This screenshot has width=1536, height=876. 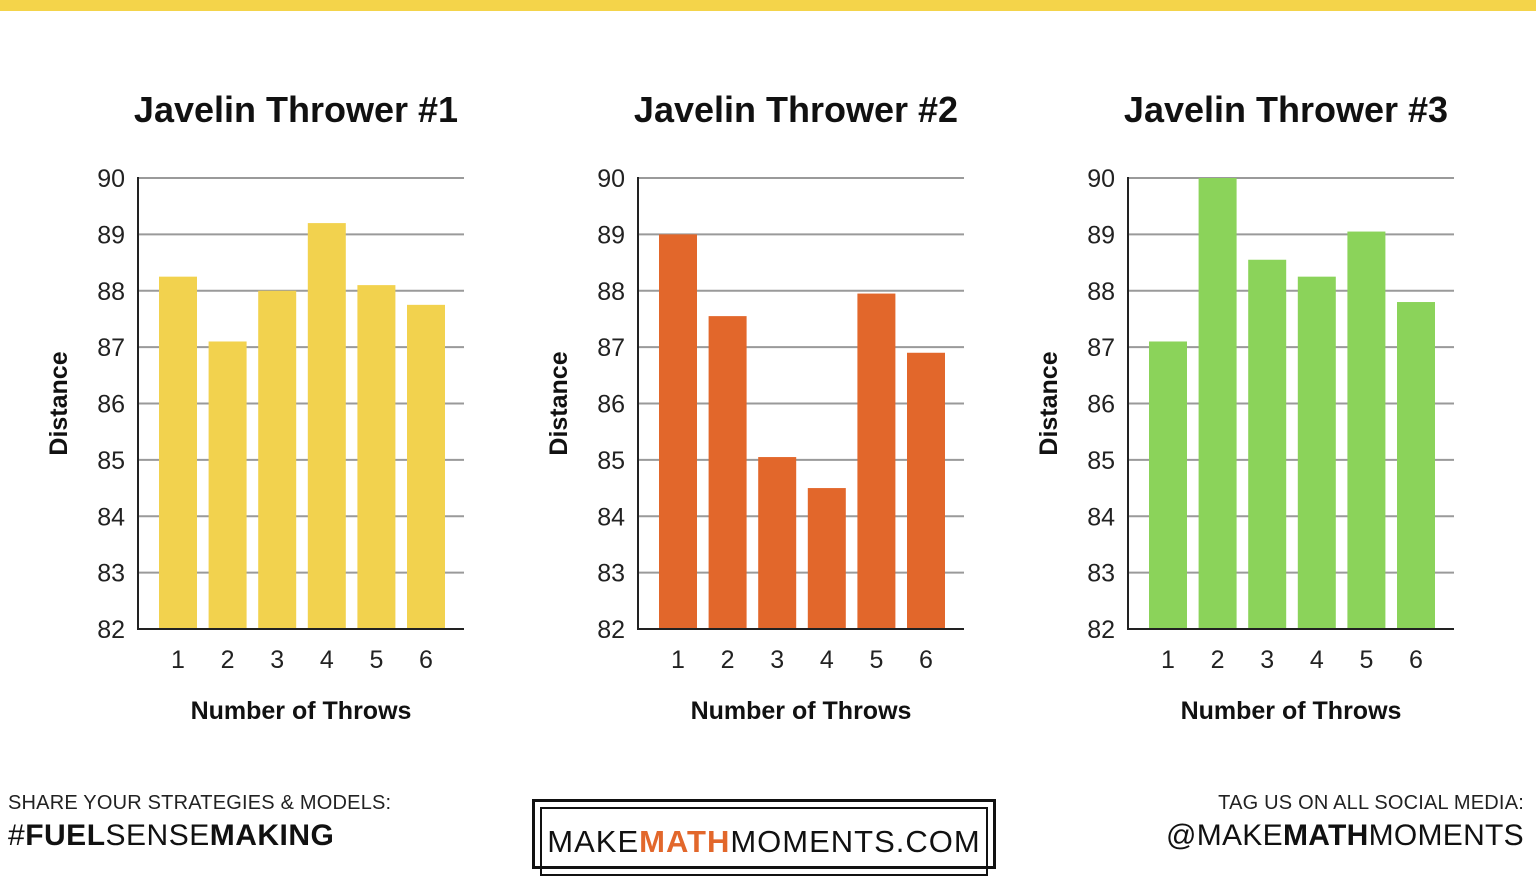 I want to click on hashtag-sense: SENSE, so click(x=157, y=835).